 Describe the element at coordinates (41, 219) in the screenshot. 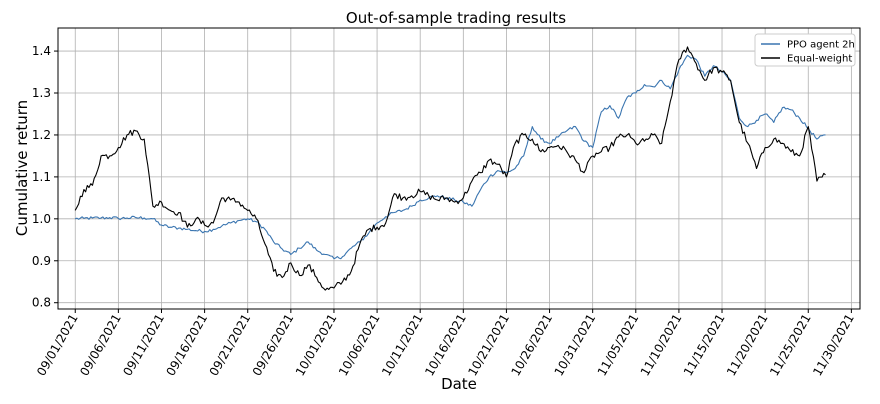

I see `y-tick-label: 1.0` at that location.